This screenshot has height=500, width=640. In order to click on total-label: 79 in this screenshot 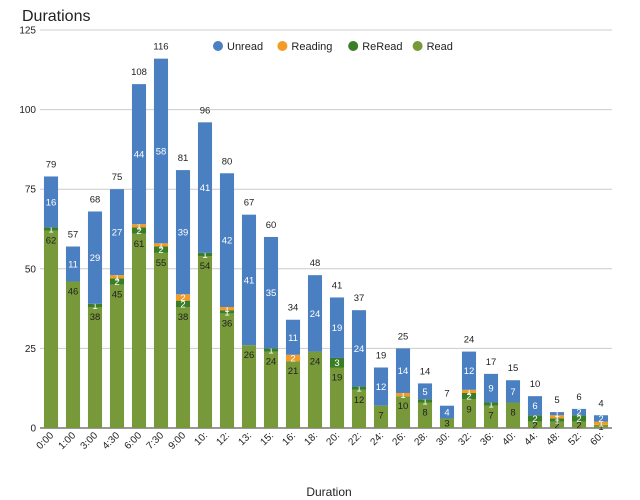, I will do `click(51, 164)`.